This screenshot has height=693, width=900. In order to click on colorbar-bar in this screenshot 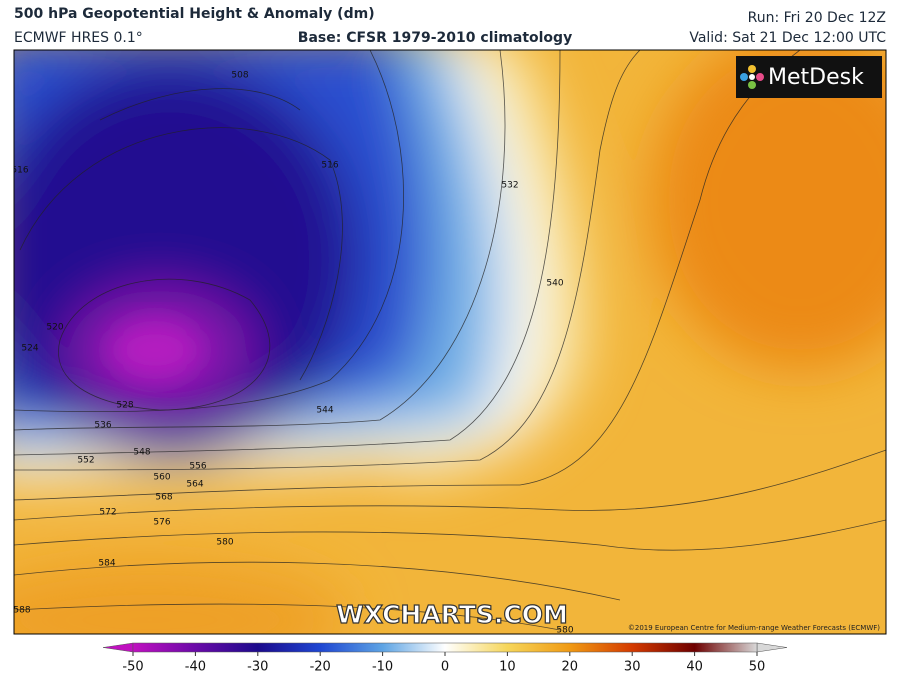, I will do `click(445, 647)`.